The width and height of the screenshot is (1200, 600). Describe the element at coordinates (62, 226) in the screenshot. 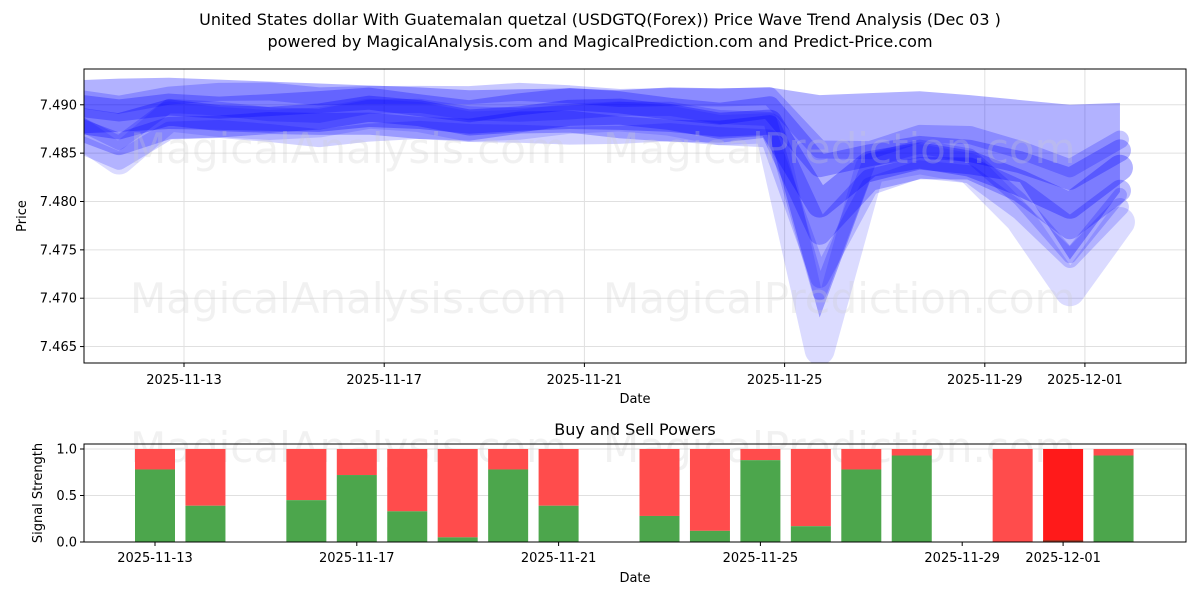

I see `price-y-axis: 7.465 7.470 7.475 7.480 7.485 7.490` at that location.